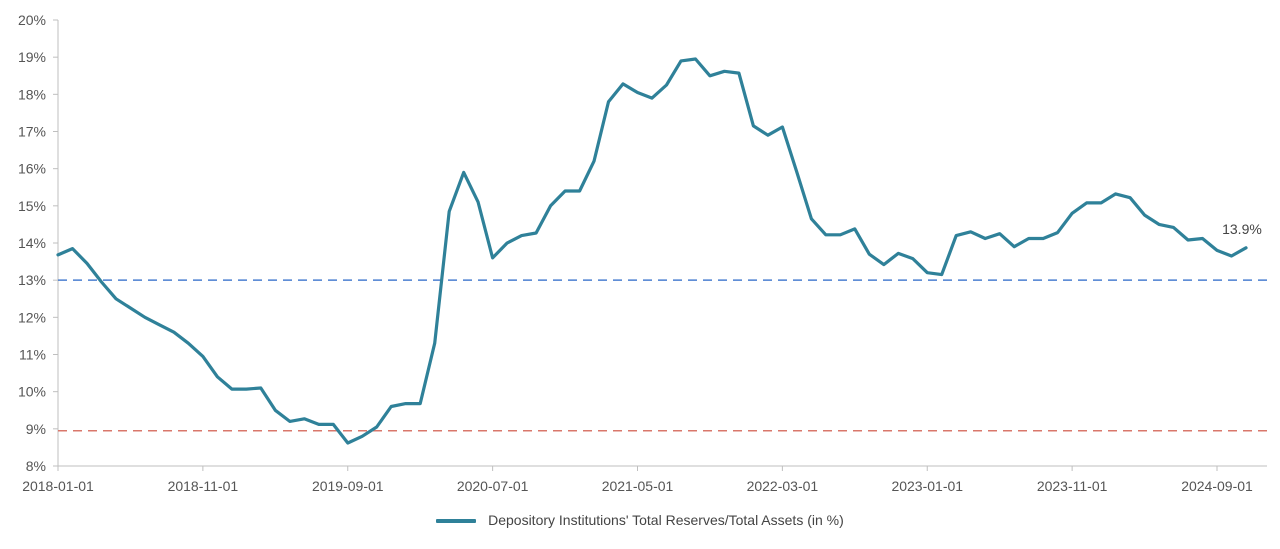 The height and width of the screenshot is (549, 1280). What do you see at coordinates (32, 132) in the screenshot?
I see `y-tick-label: 17%` at bounding box center [32, 132].